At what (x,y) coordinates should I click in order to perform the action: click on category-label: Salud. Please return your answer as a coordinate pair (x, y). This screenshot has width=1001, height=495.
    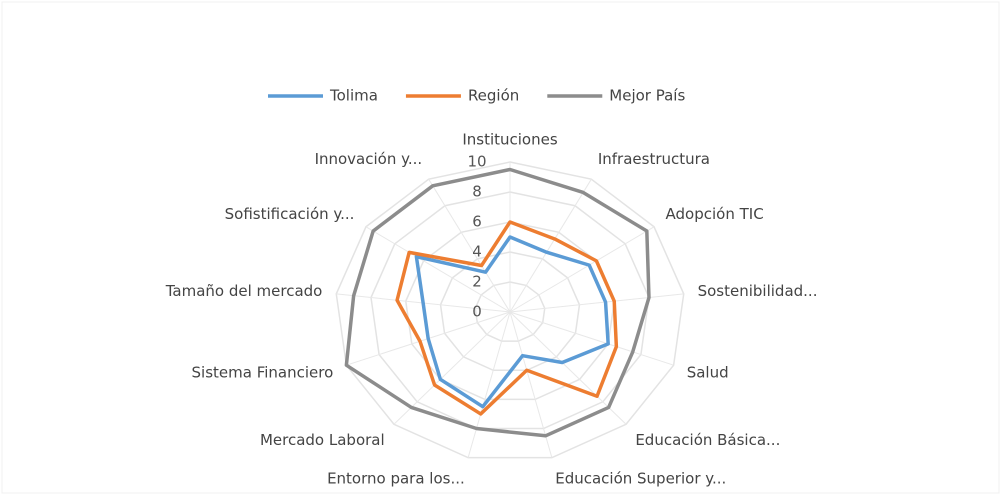
    Looking at the image, I should click on (708, 372).